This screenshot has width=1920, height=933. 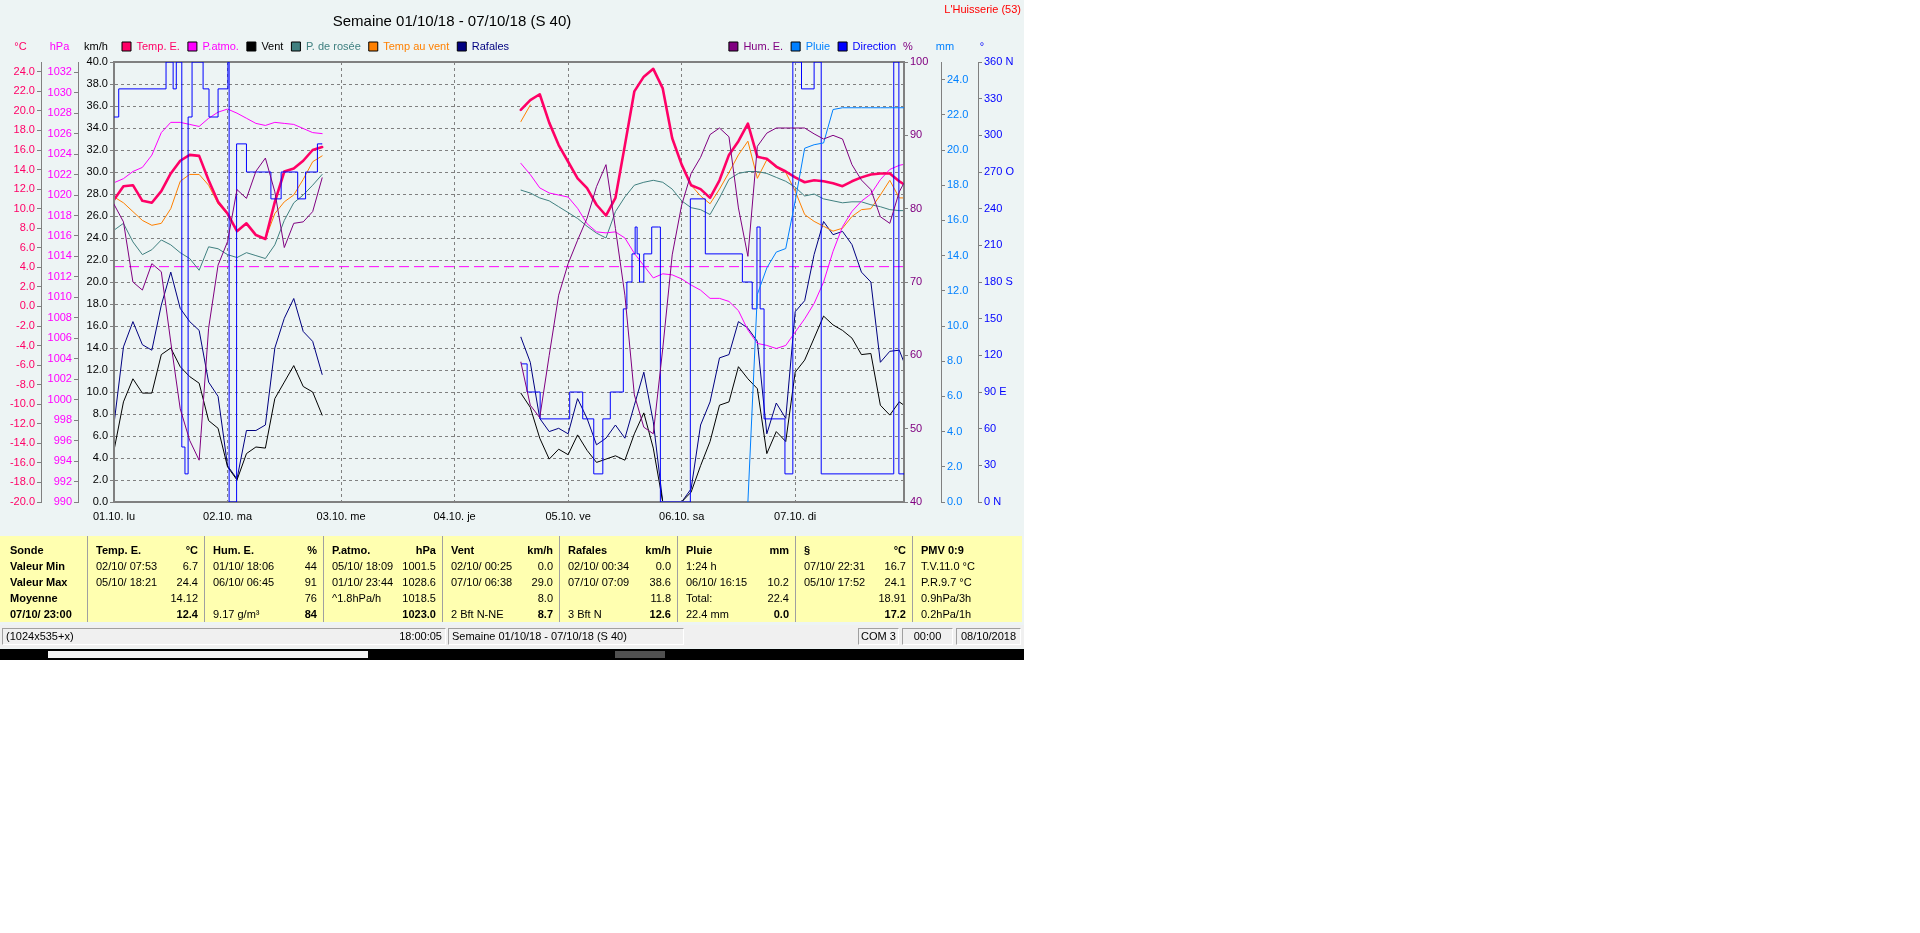 What do you see at coordinates (545, 614) in the screenshot?
I see `text: 8.7` at bounding box center [545, 614].